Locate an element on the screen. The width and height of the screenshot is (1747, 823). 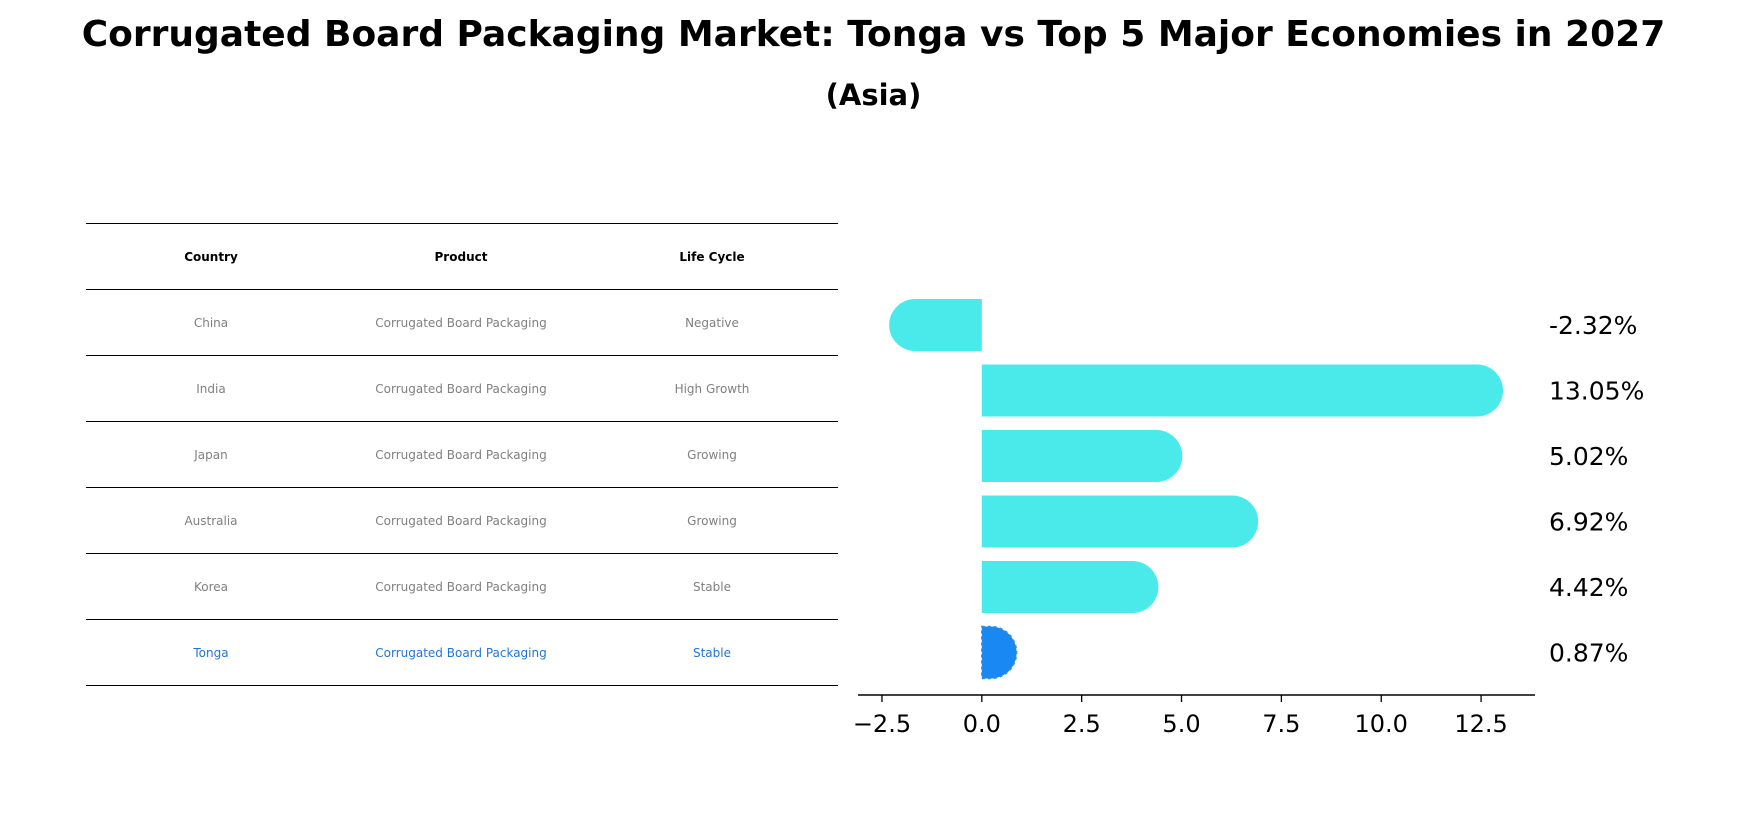
value-label-korea: 4.42% is located at coordinates (1588, 587).